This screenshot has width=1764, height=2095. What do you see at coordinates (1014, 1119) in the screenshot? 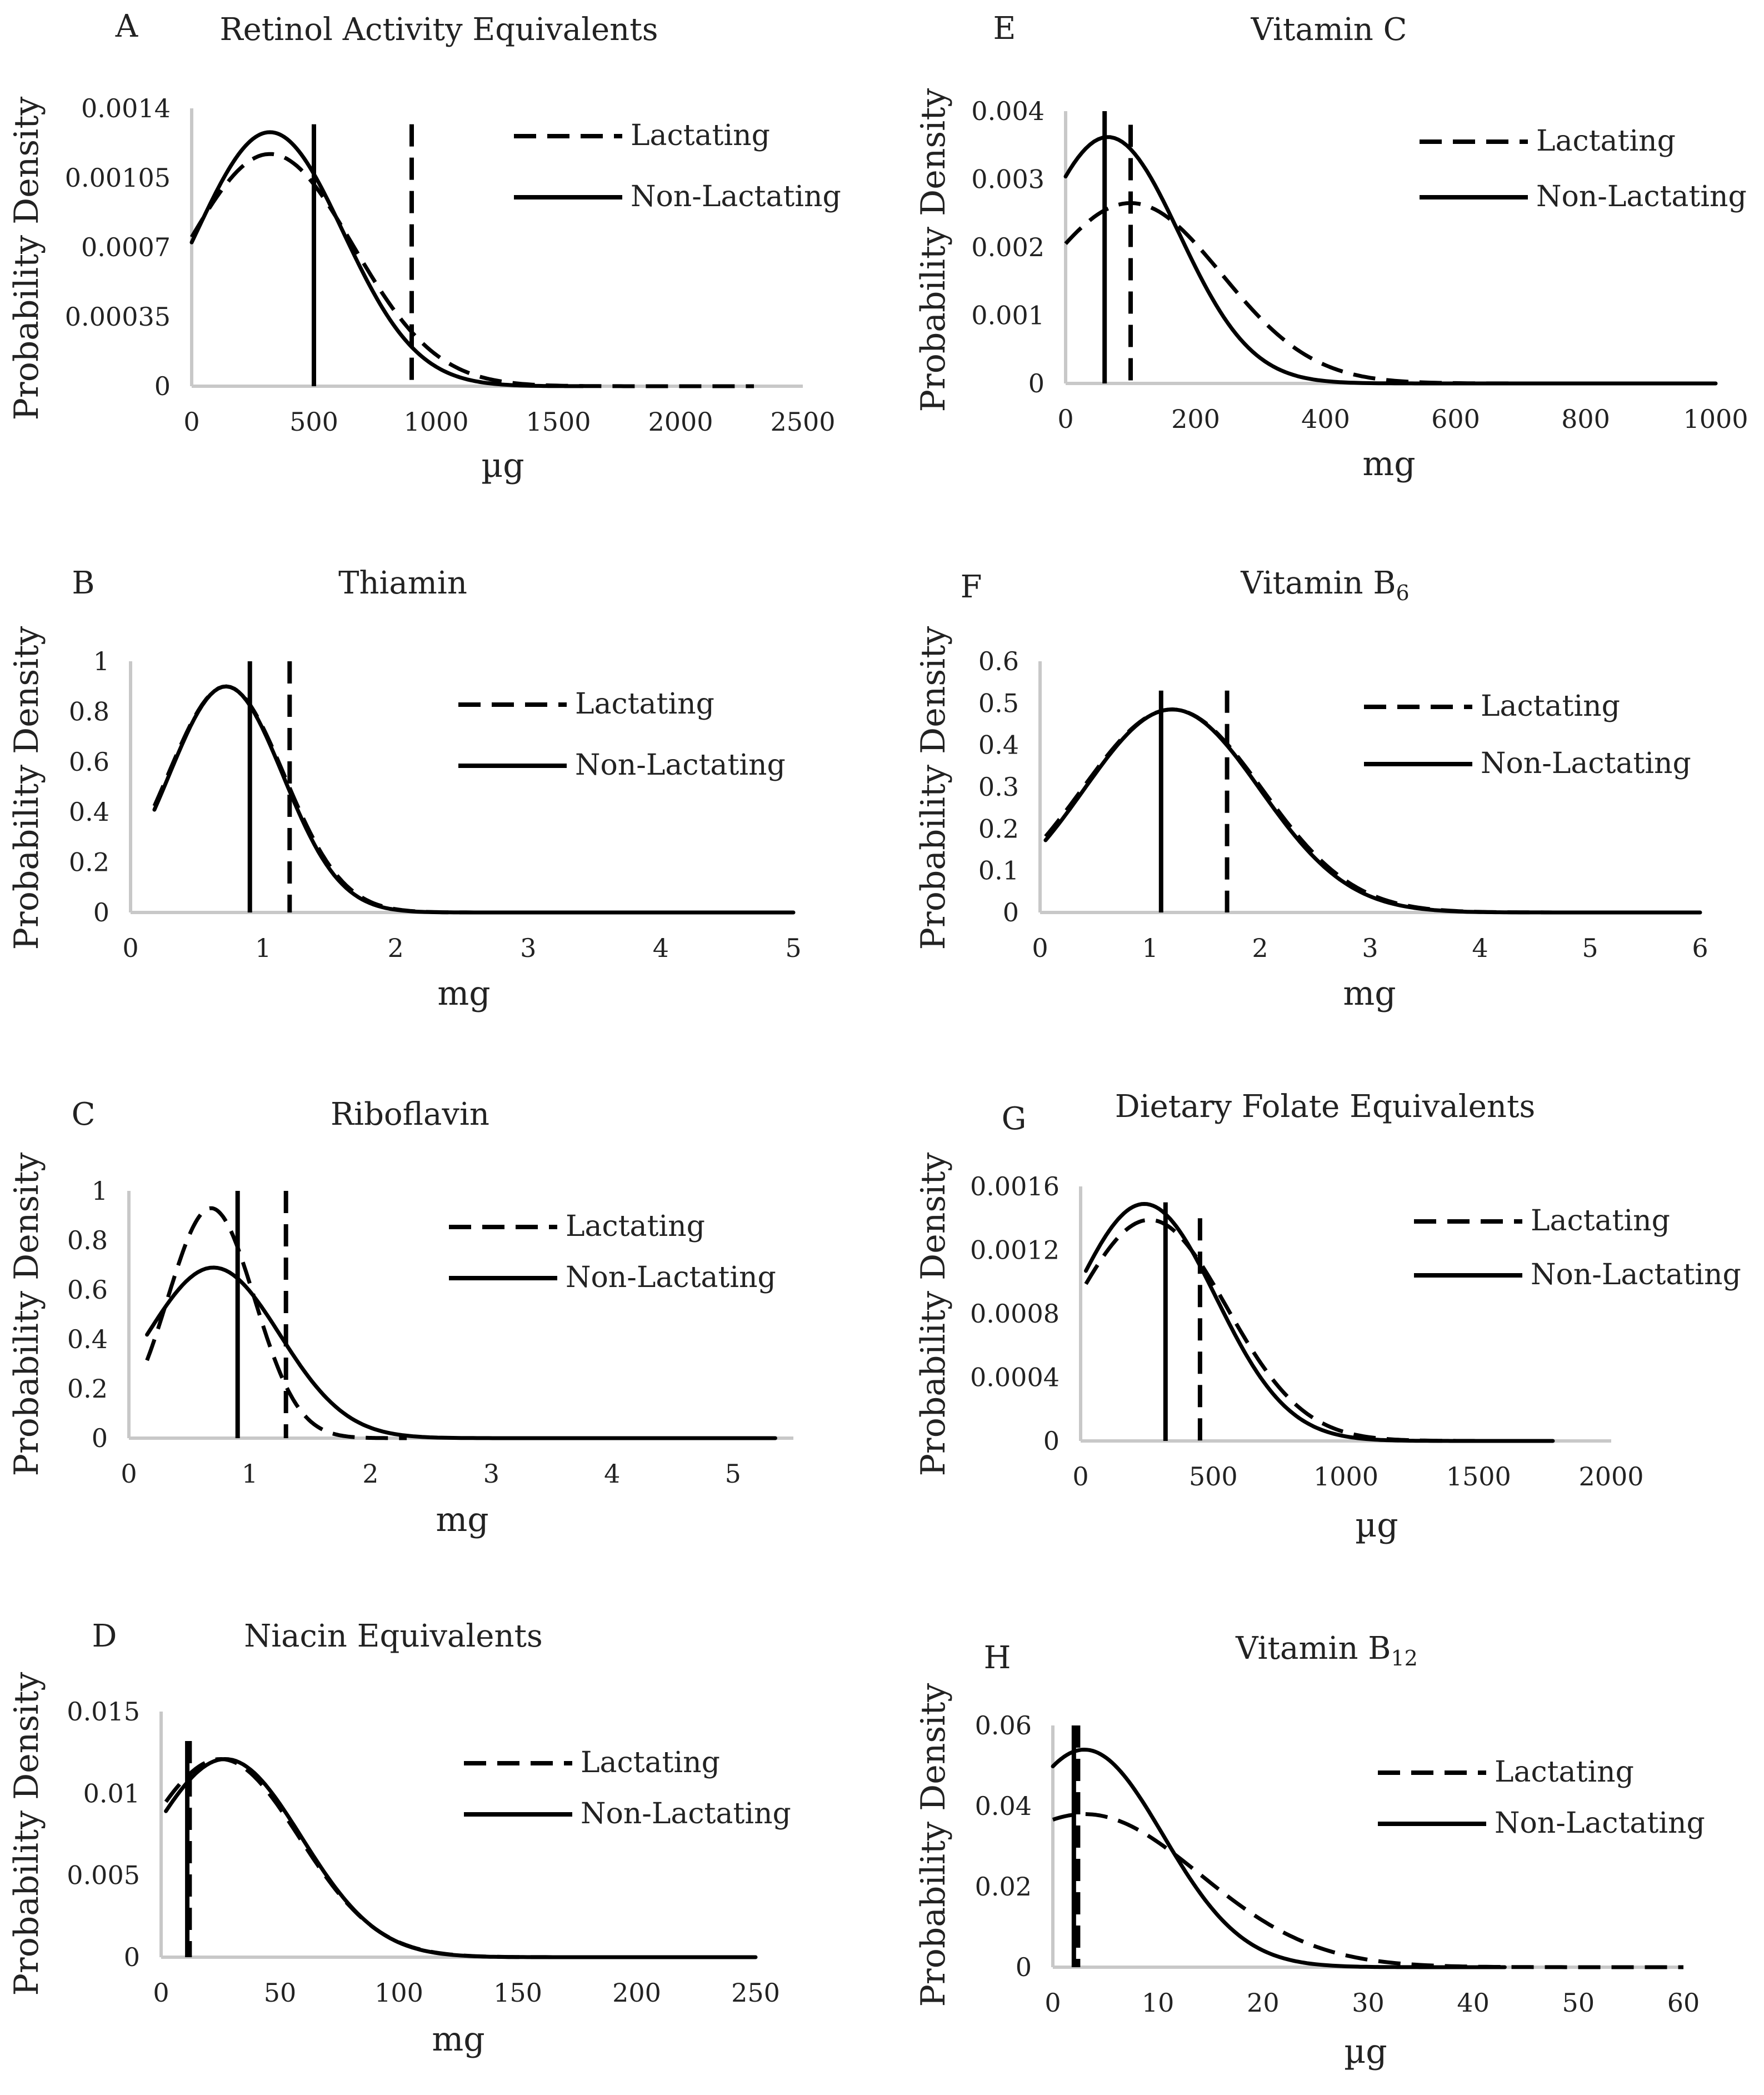
I see `panel-letter: G` at bounding box center [1014, 1119].